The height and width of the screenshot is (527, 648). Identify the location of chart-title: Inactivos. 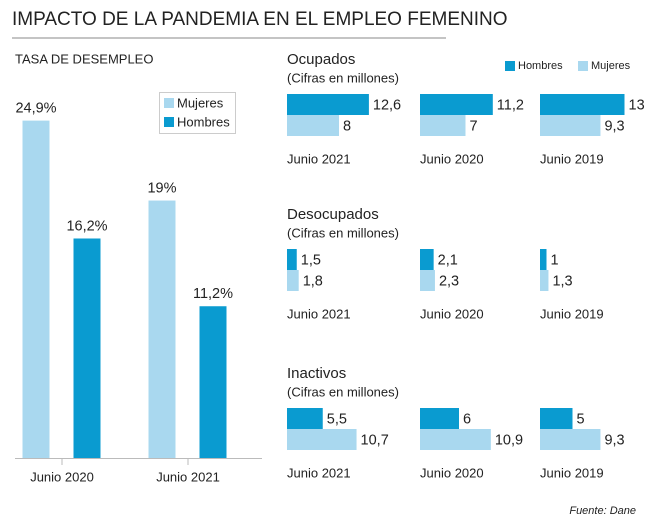
(316, 373).